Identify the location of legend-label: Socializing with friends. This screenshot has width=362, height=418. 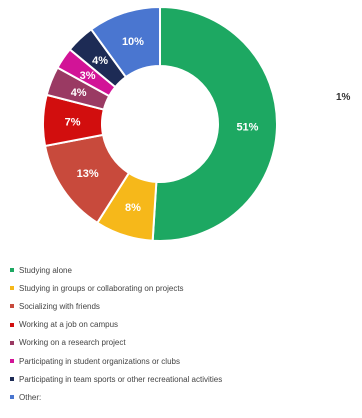
(59, 306).